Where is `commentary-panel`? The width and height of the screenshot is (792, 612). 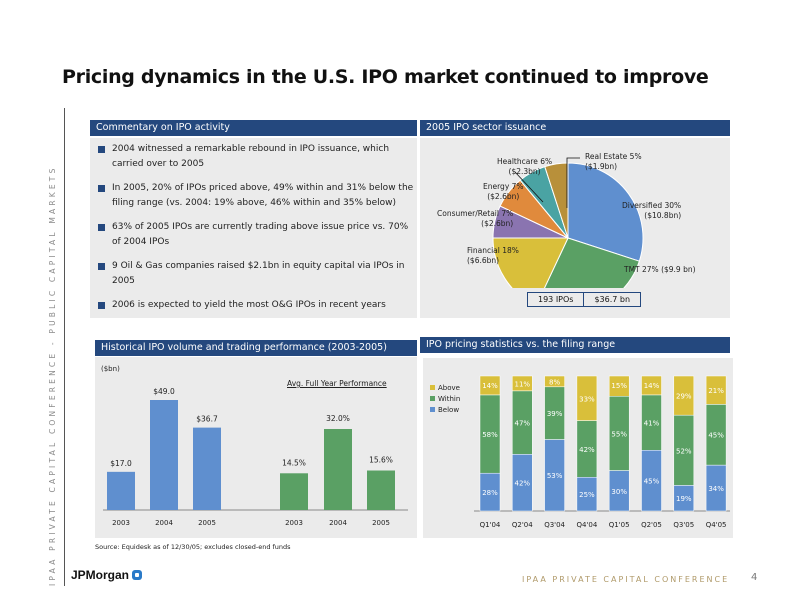 commentary-panel is located at coordinates (253, 228).